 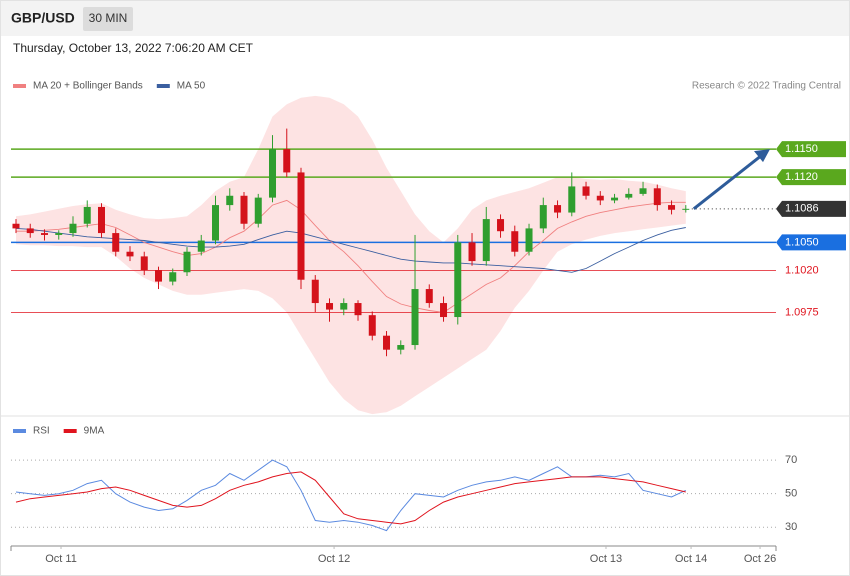 I want to click on level-label: 1.1020, so click(x=802, y=270).